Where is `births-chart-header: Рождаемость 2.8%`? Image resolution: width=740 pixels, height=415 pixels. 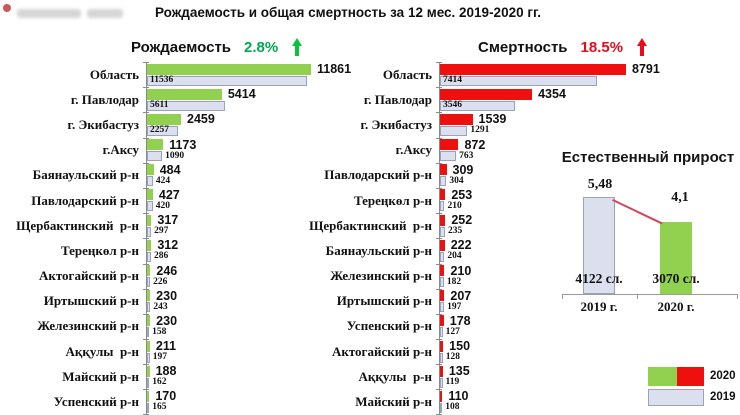 births-chart-header: Рождаемость 2.8% is located at coordinates (217, 47).